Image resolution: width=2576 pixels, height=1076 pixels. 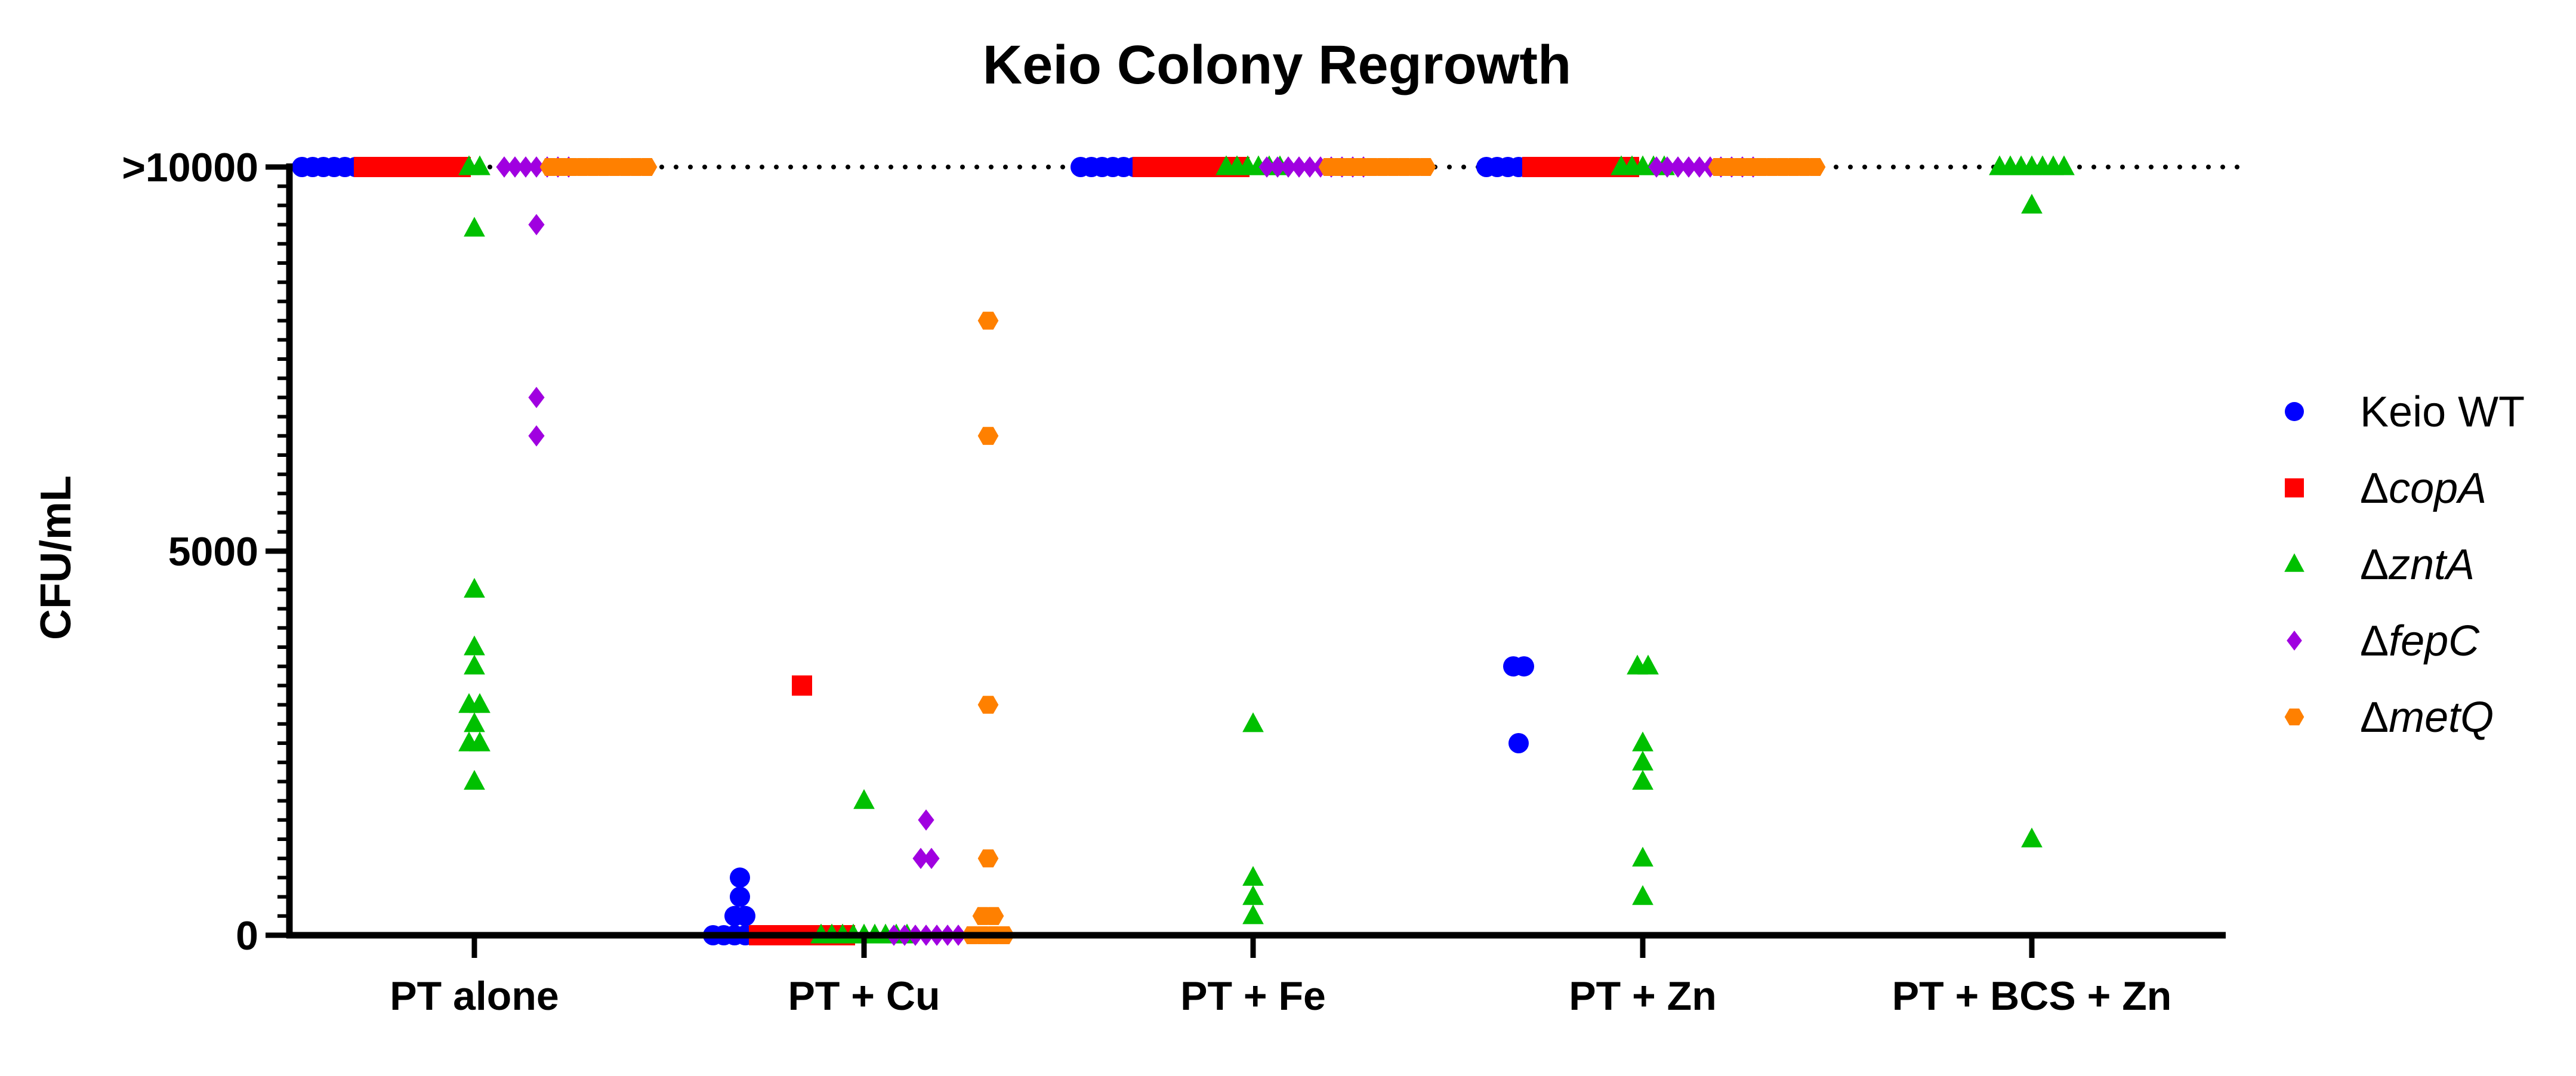 What do you see at coordinates (2417, 565) in the screenshot?
I see `legend-label: ΔzntA` at bounding box center [2417, 565].